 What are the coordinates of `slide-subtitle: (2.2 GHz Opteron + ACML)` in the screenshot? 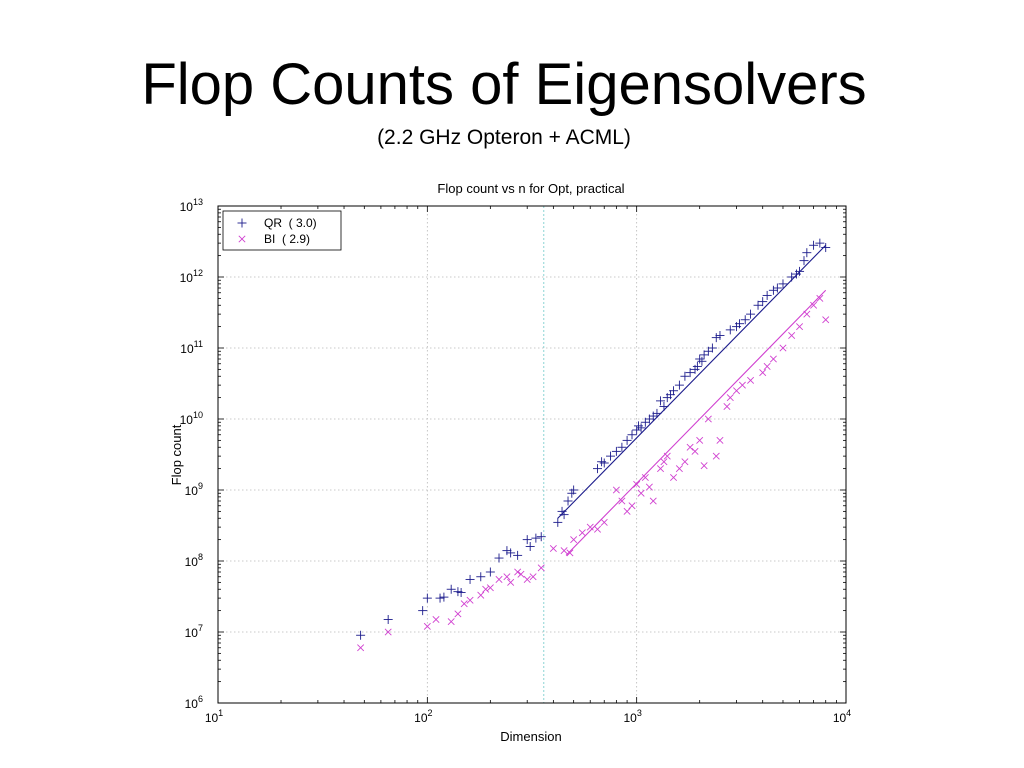 It's located at (504, 137).